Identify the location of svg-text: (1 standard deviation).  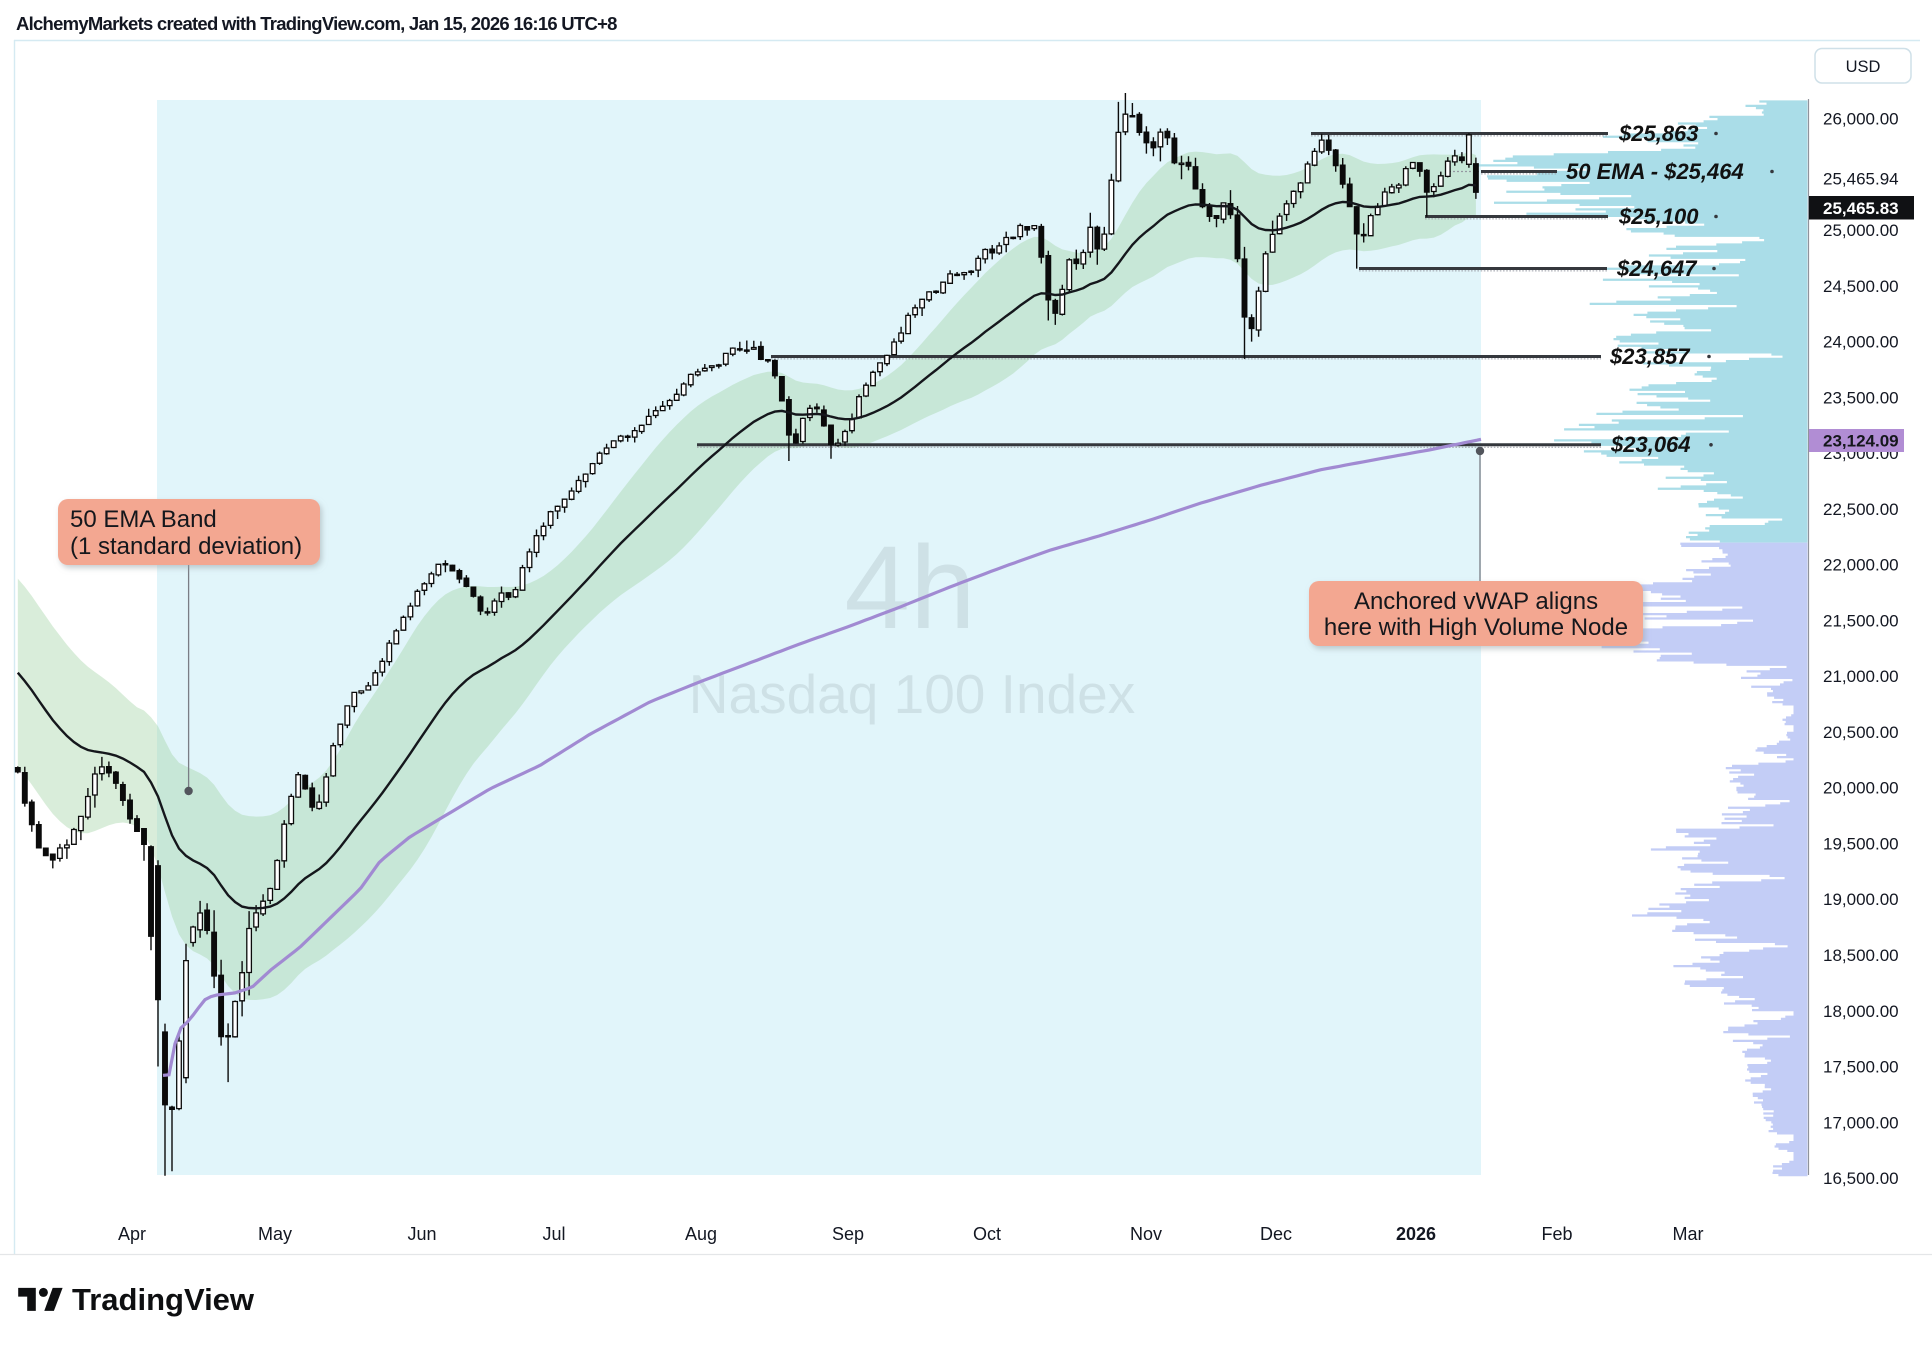
(186, 546).